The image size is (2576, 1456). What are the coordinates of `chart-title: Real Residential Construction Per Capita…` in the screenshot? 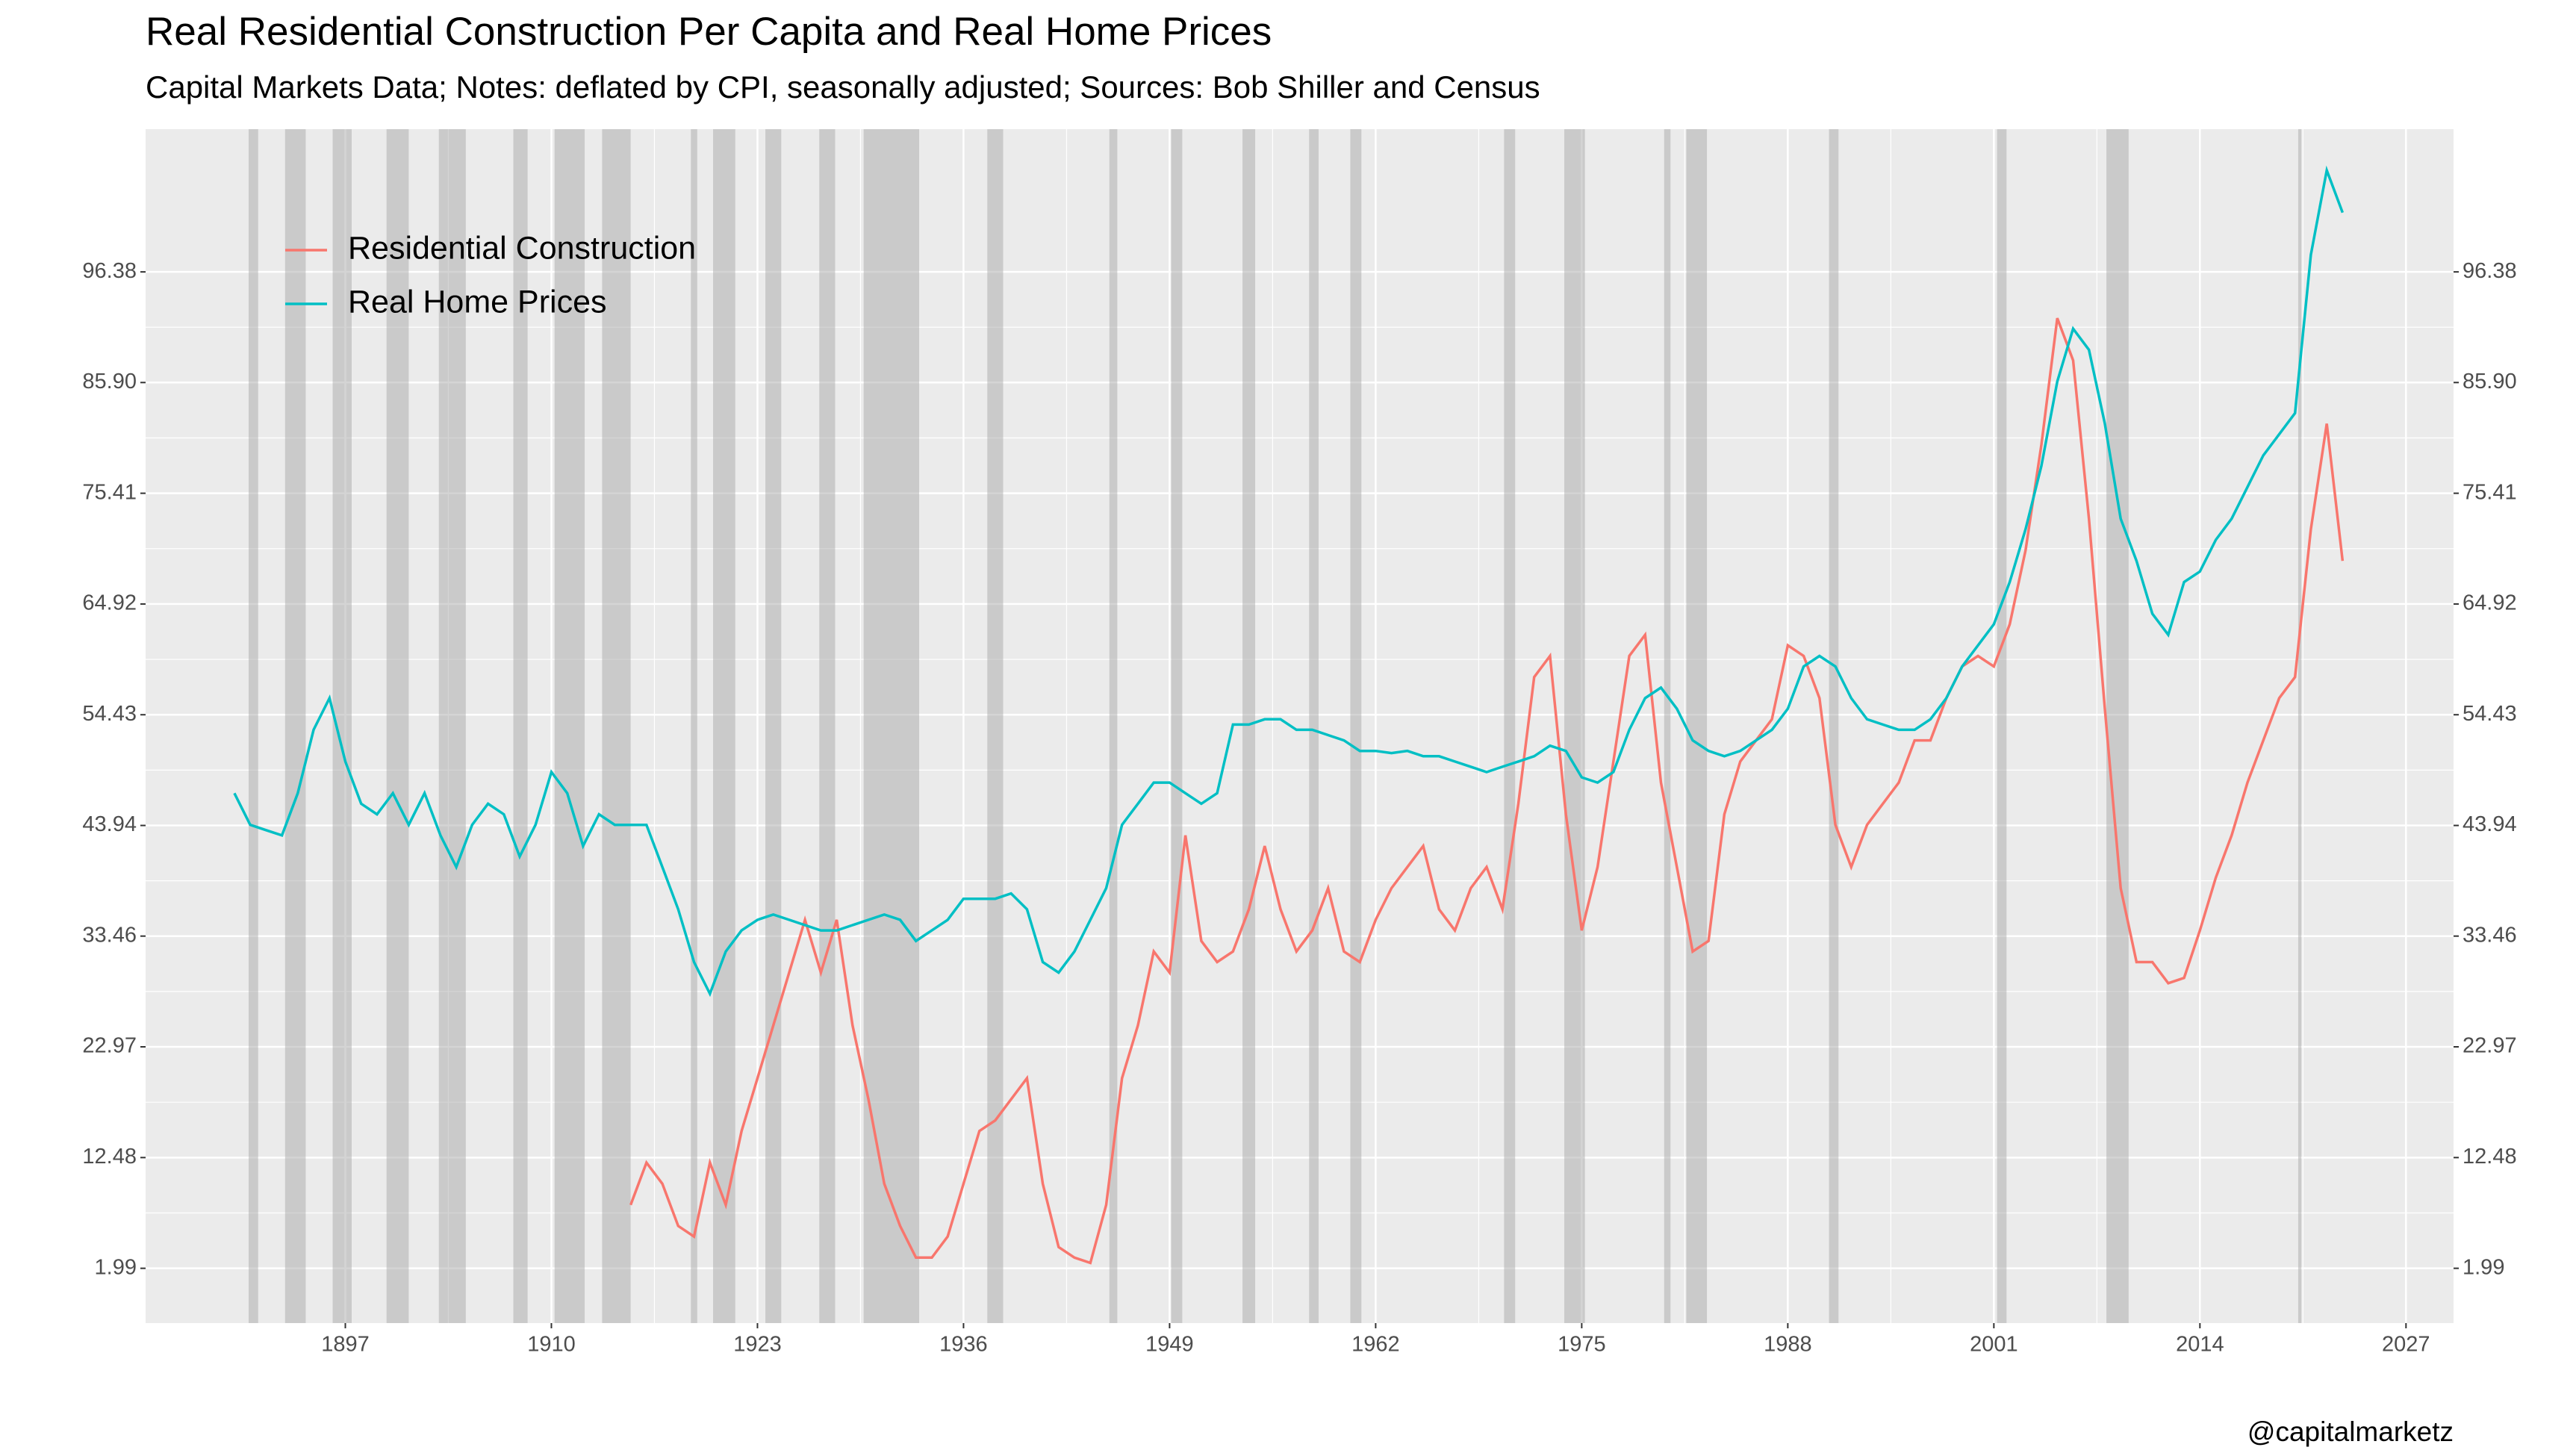 It's located at (709, 32).